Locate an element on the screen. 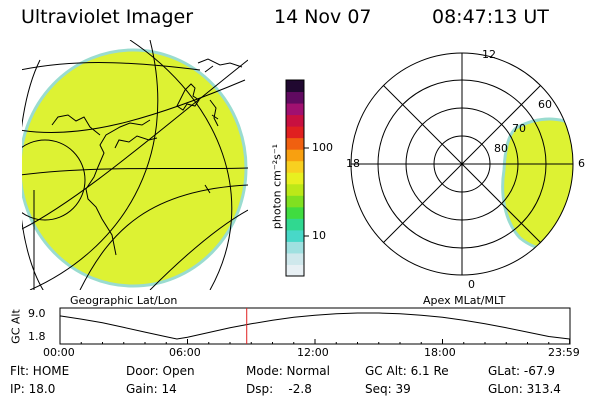  glat-status: GLat: -67.9 is located at coordinates (521, 371).